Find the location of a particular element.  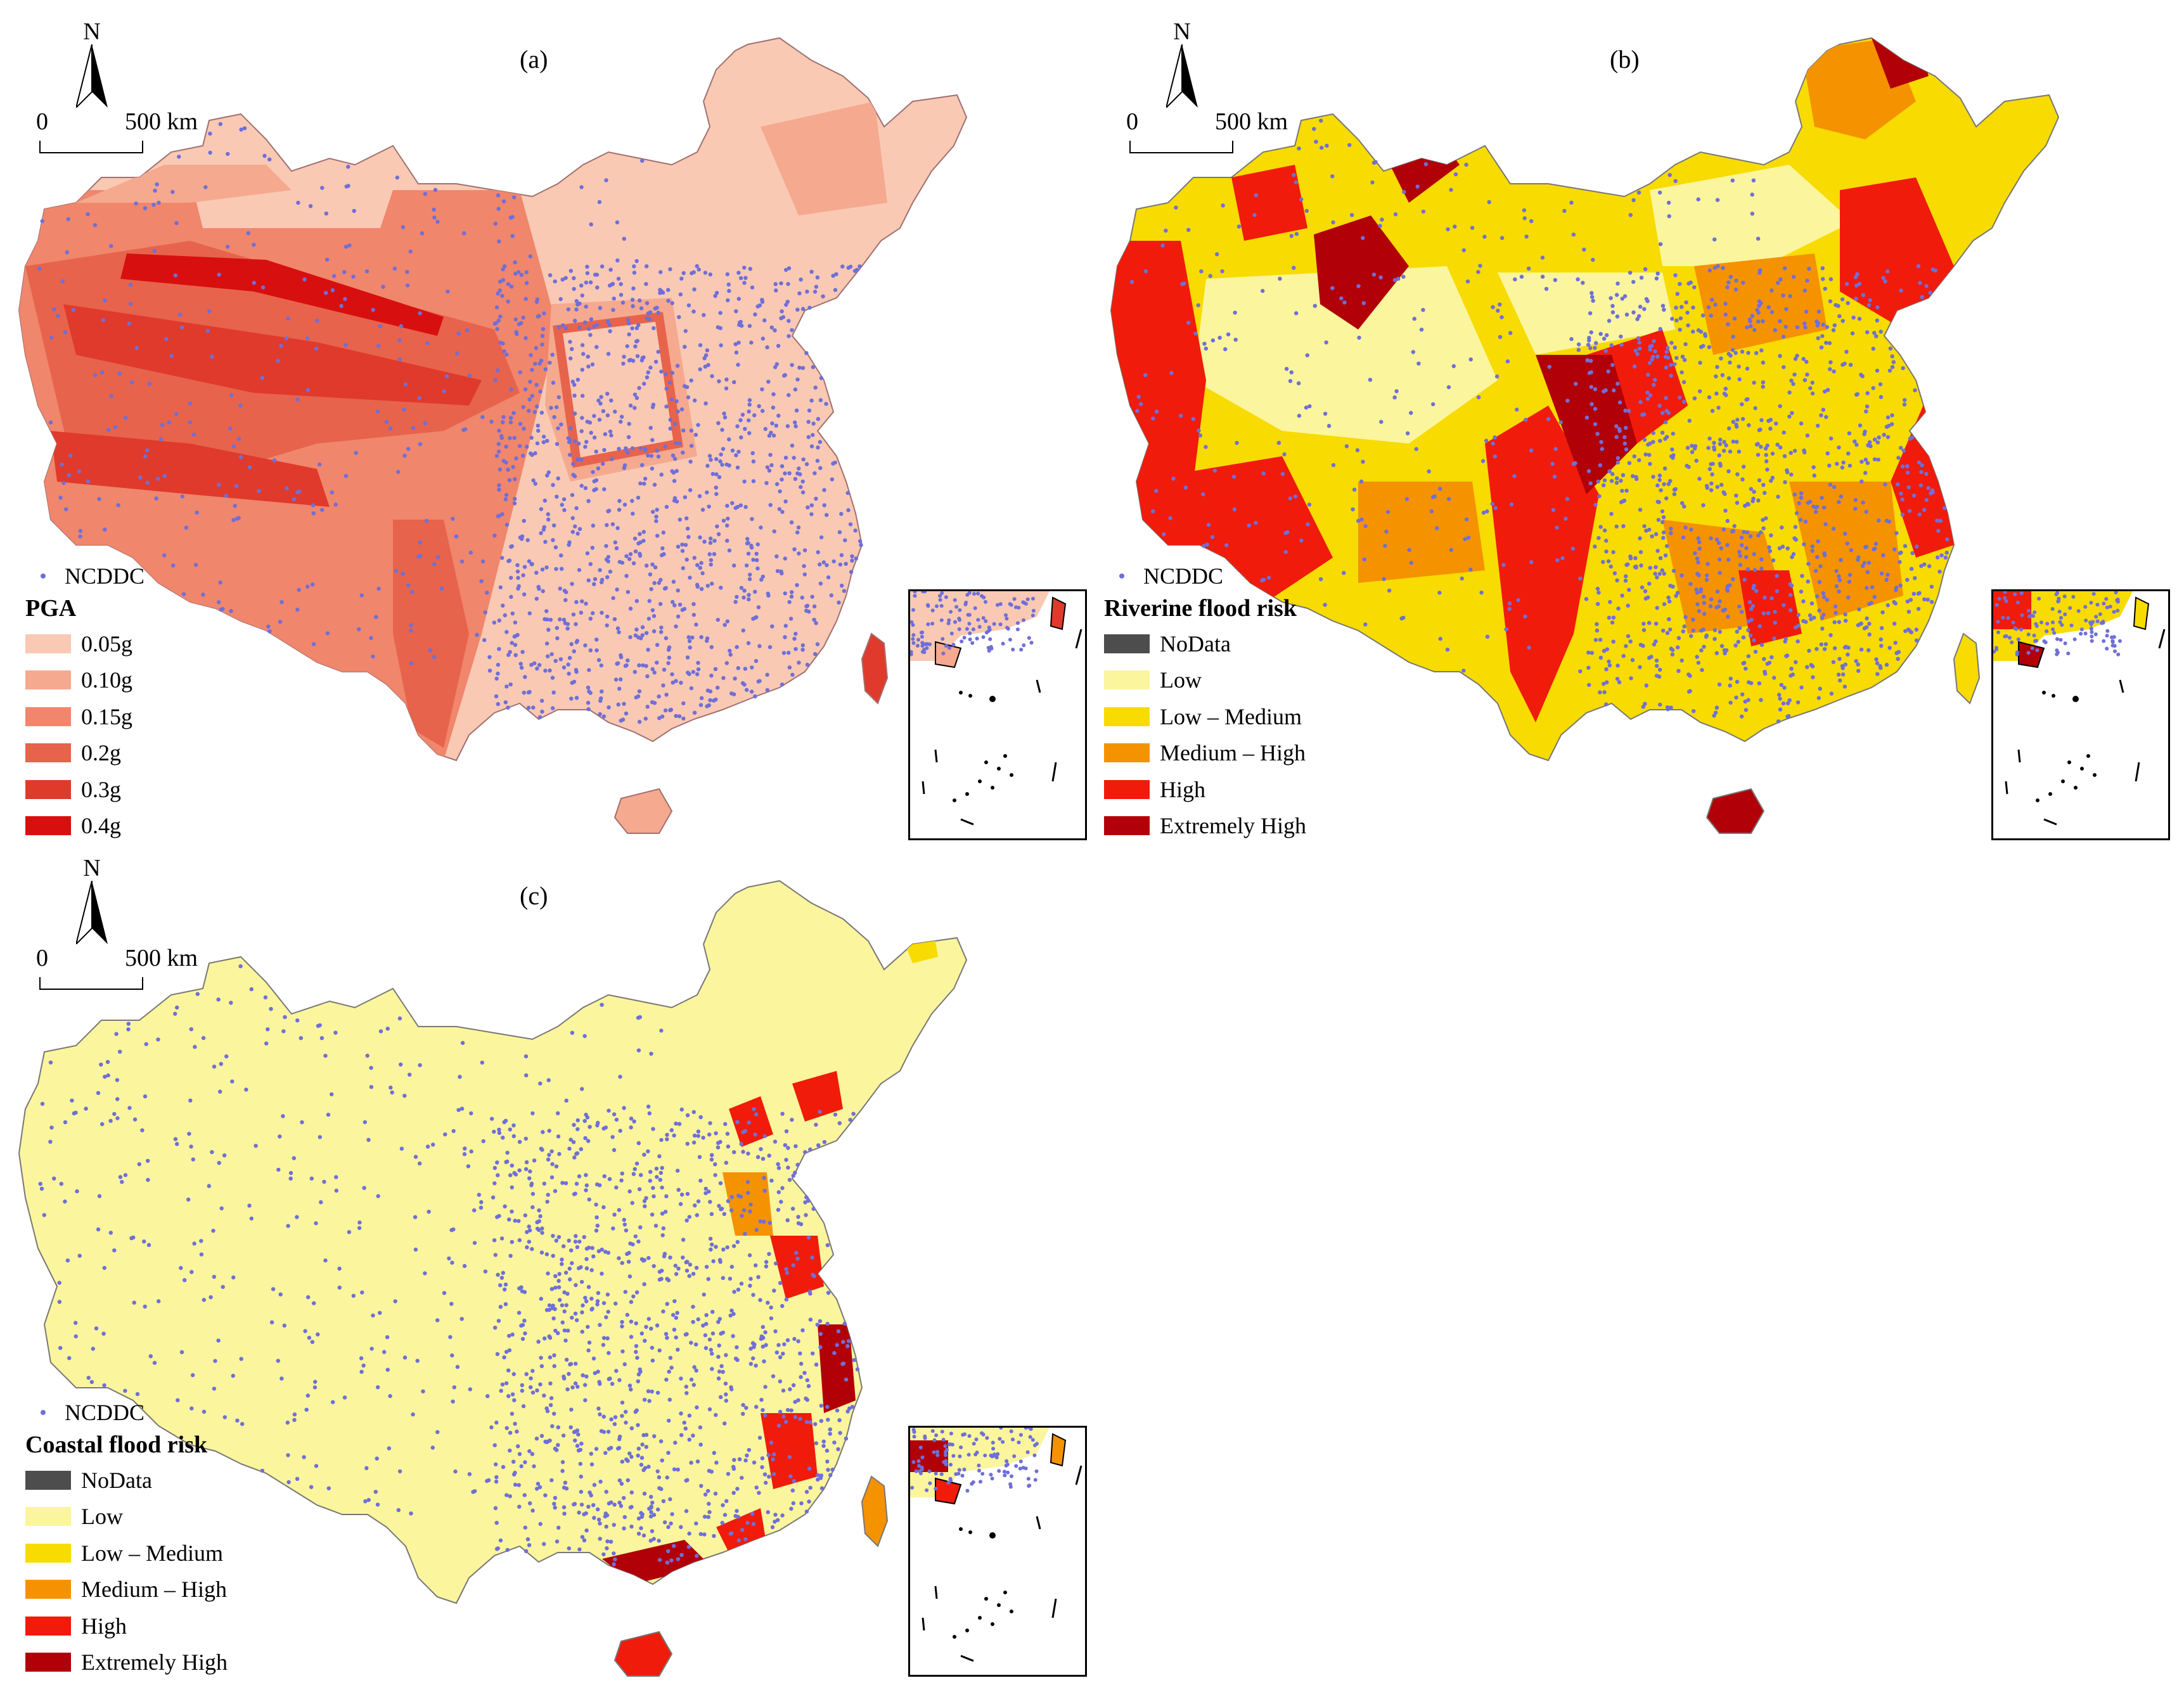

marker-label: NCDDC is located at coordinates (105, 1412).